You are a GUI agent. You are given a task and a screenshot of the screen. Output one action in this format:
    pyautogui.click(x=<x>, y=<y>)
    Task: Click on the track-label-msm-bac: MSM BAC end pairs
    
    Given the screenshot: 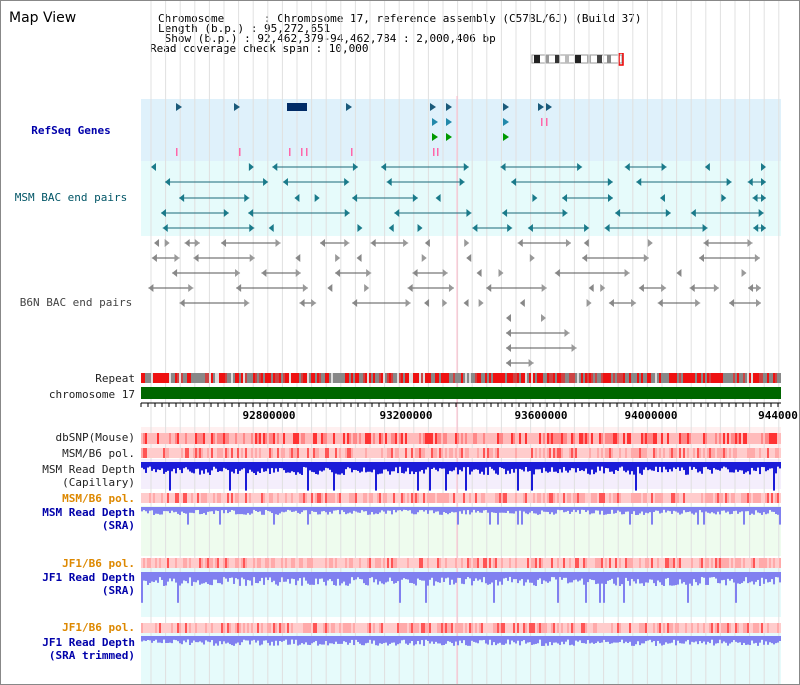 What is the action you would take?
    pyautogui.click(x=71, y=197)
    